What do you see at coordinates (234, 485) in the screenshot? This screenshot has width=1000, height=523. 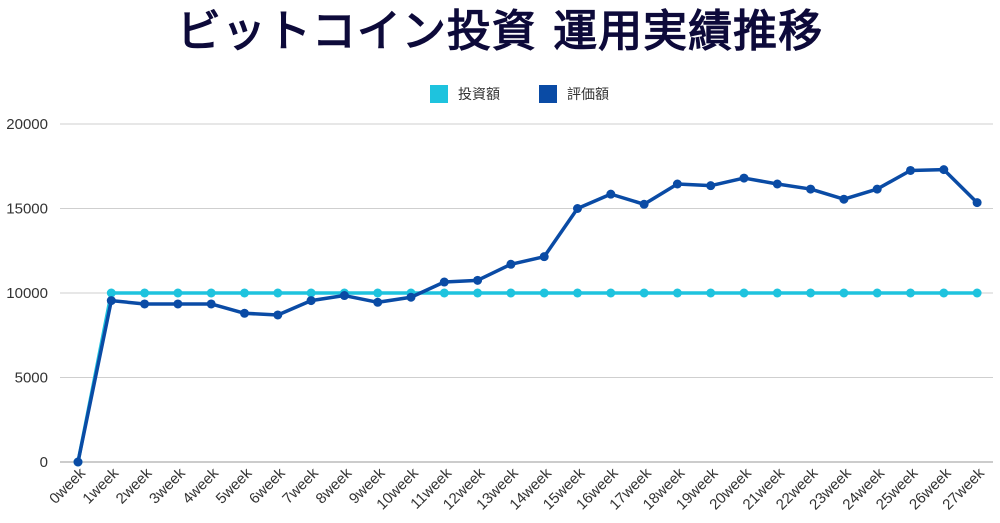 I see `x-tick-label: 5week` at bounding box center [234, 485].